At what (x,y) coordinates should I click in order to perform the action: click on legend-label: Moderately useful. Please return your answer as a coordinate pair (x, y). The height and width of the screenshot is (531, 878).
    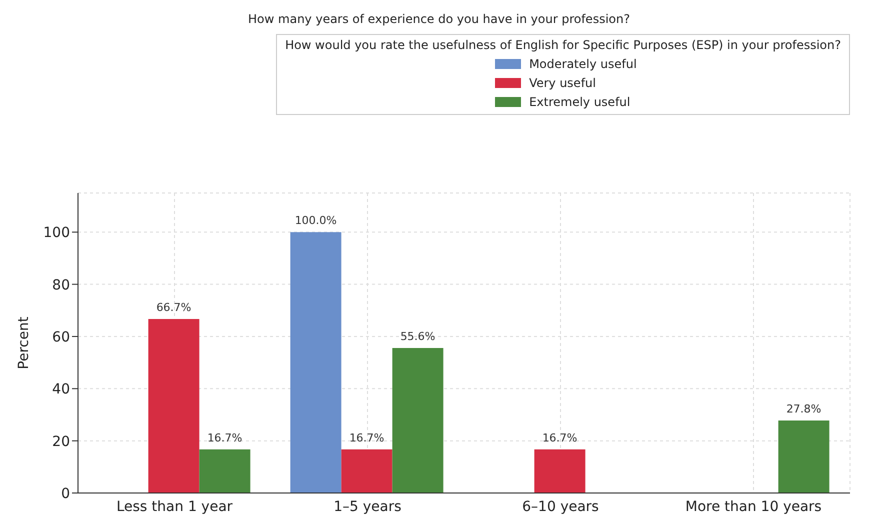
    Looking at the image, I should click on (583, 63).